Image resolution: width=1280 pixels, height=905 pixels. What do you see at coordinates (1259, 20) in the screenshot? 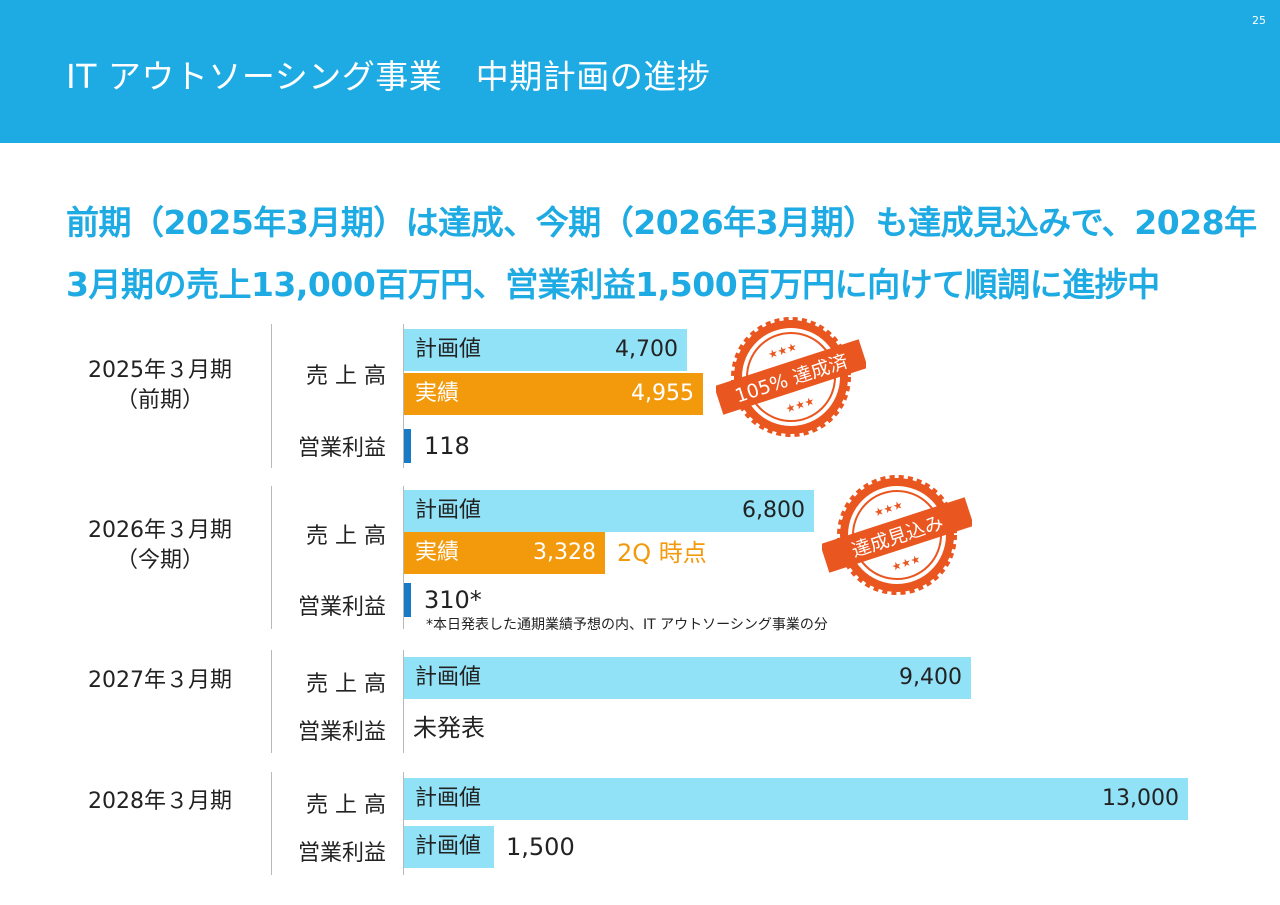
I see `page-number: 25` at bounding box center [1259, 20].